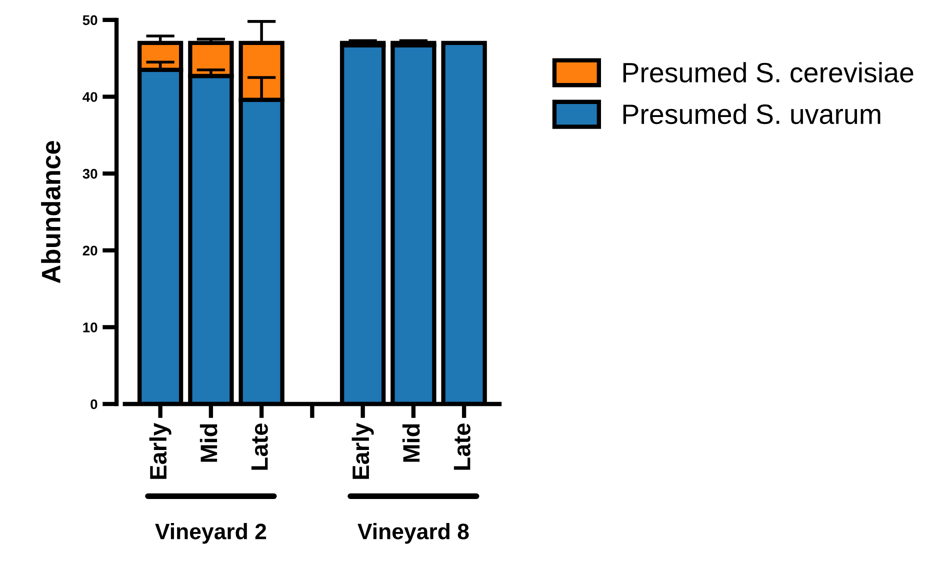  Describe the element at coordinates (90, 97) in the screenshot. I see `y-tick-label: 40` at that location.